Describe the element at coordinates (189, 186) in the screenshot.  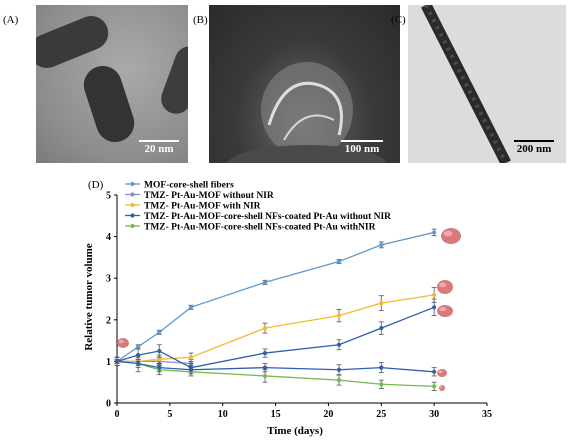
I see `legend-label: MOF-core-shell fibers` at that location.